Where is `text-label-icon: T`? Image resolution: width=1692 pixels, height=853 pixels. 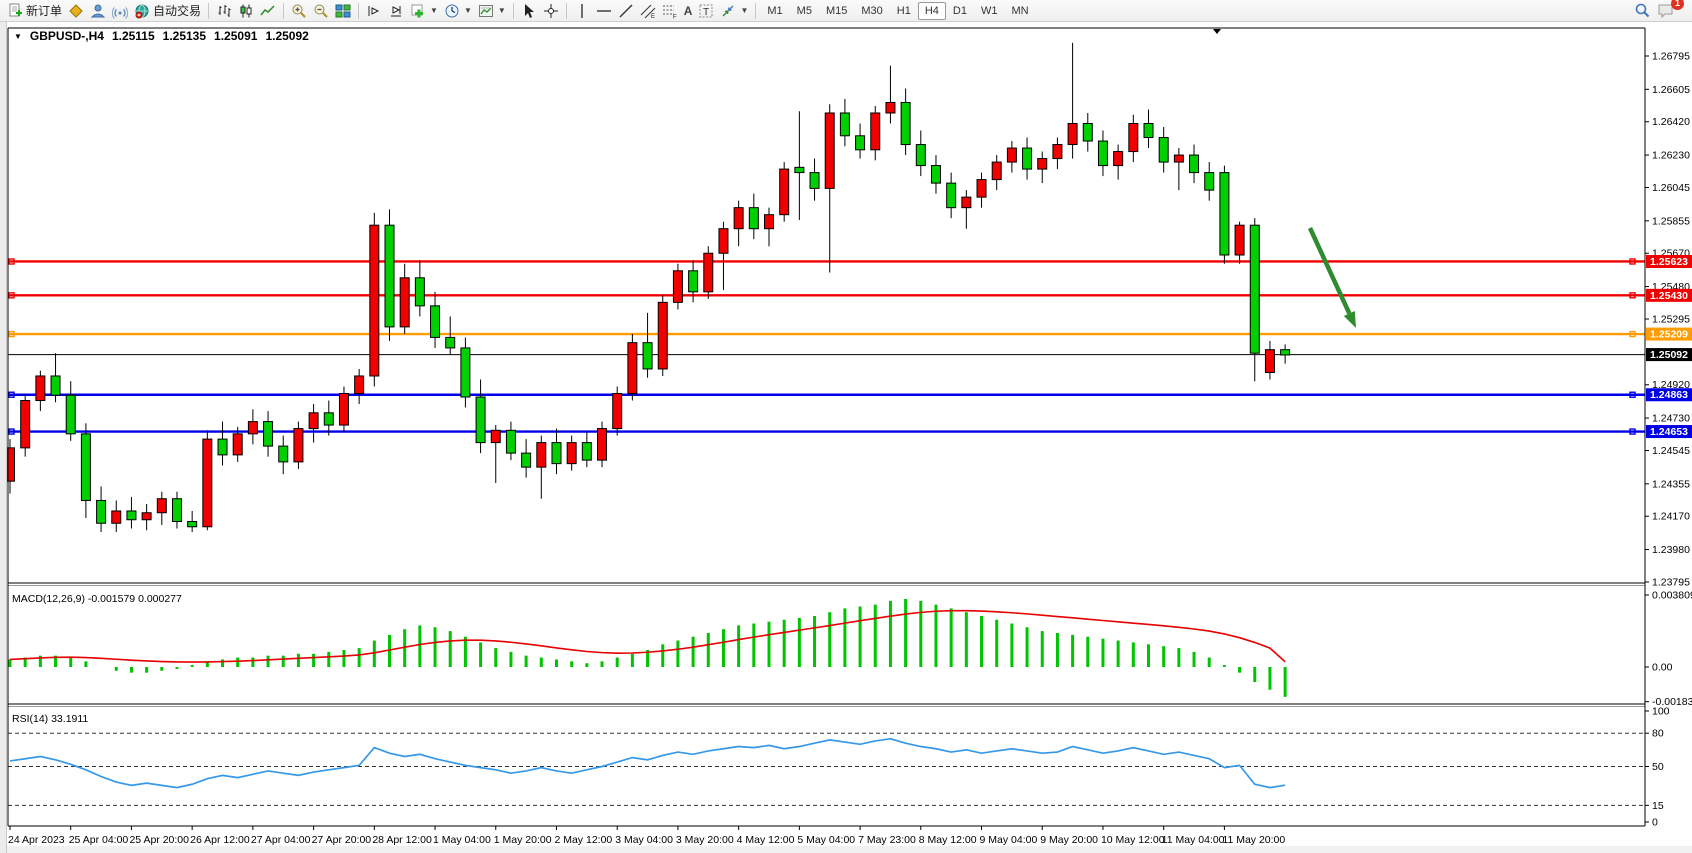 text-label-icon: T is located at coordinates (706, 11).